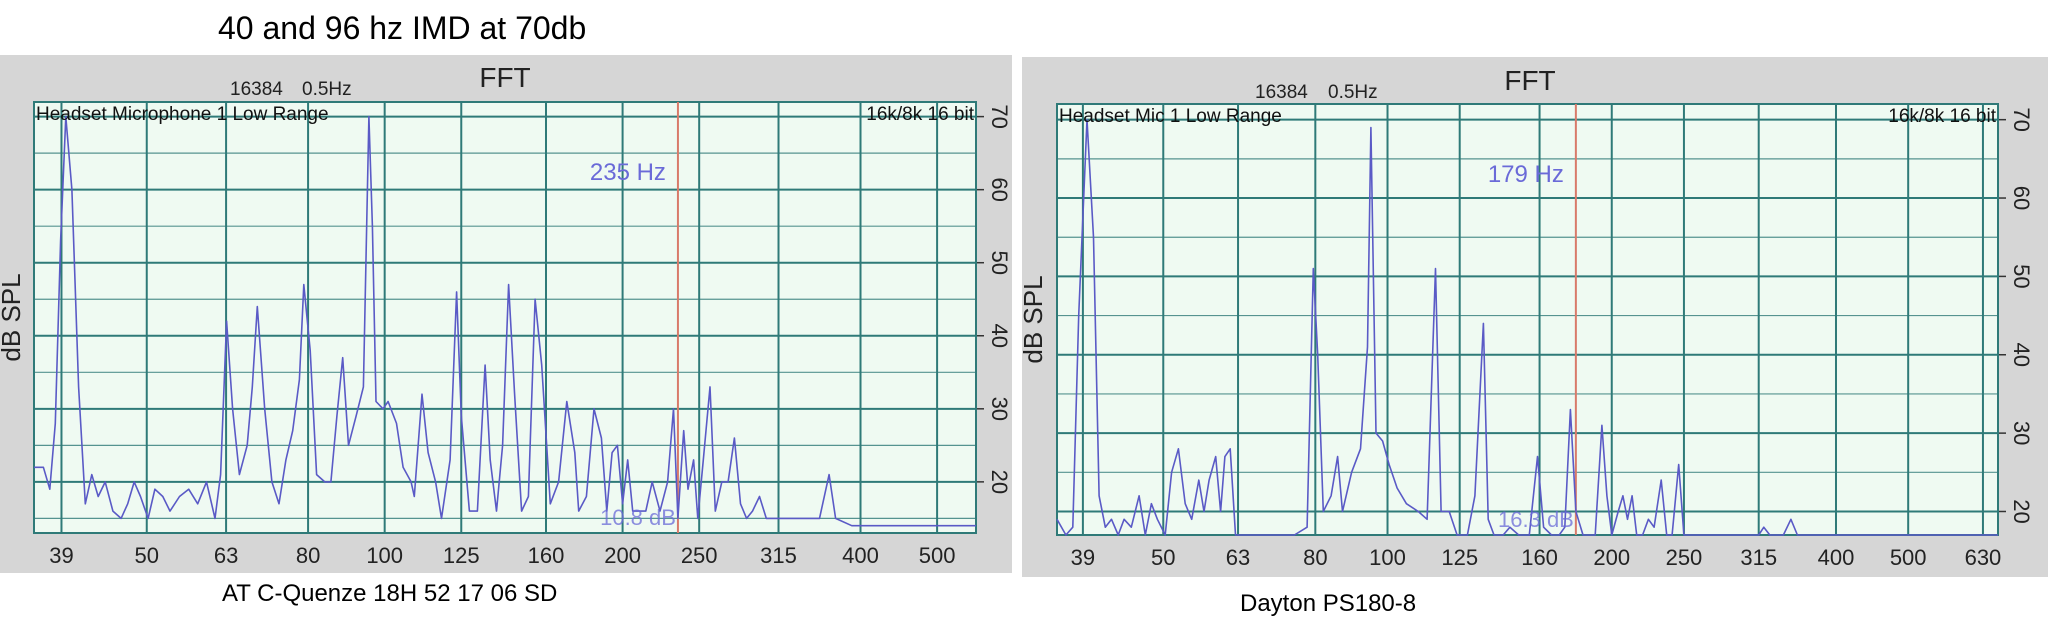 The height and width of the screenshot is (626, 2048). What do you see at coordinates (182, 114) in the screenshot?
I see `source-label: Headset Microphone 1 Low Range` at bounding box center [182, 114].